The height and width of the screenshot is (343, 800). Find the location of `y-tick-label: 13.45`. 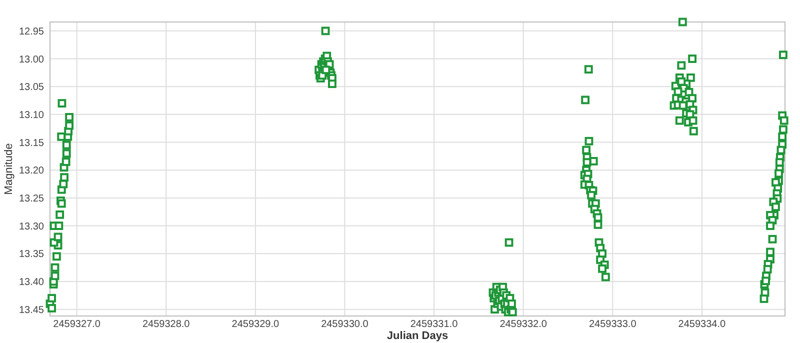

y-tick-label: 13.45 is located at coordinates (31, 310).